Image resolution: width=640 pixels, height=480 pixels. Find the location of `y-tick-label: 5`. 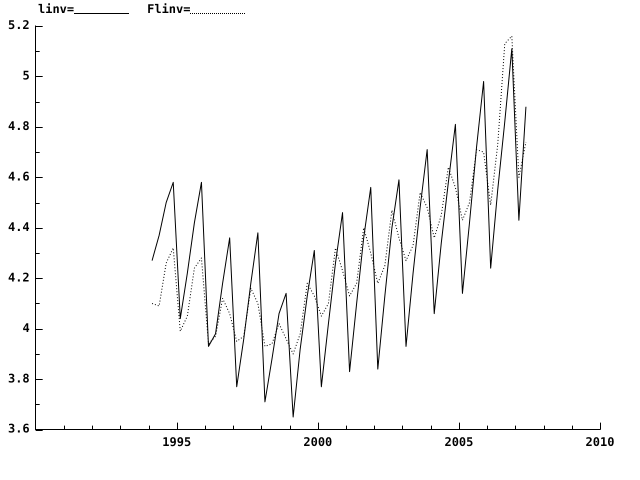

y-tick-label: 5 is located at coordinates (26, 75).